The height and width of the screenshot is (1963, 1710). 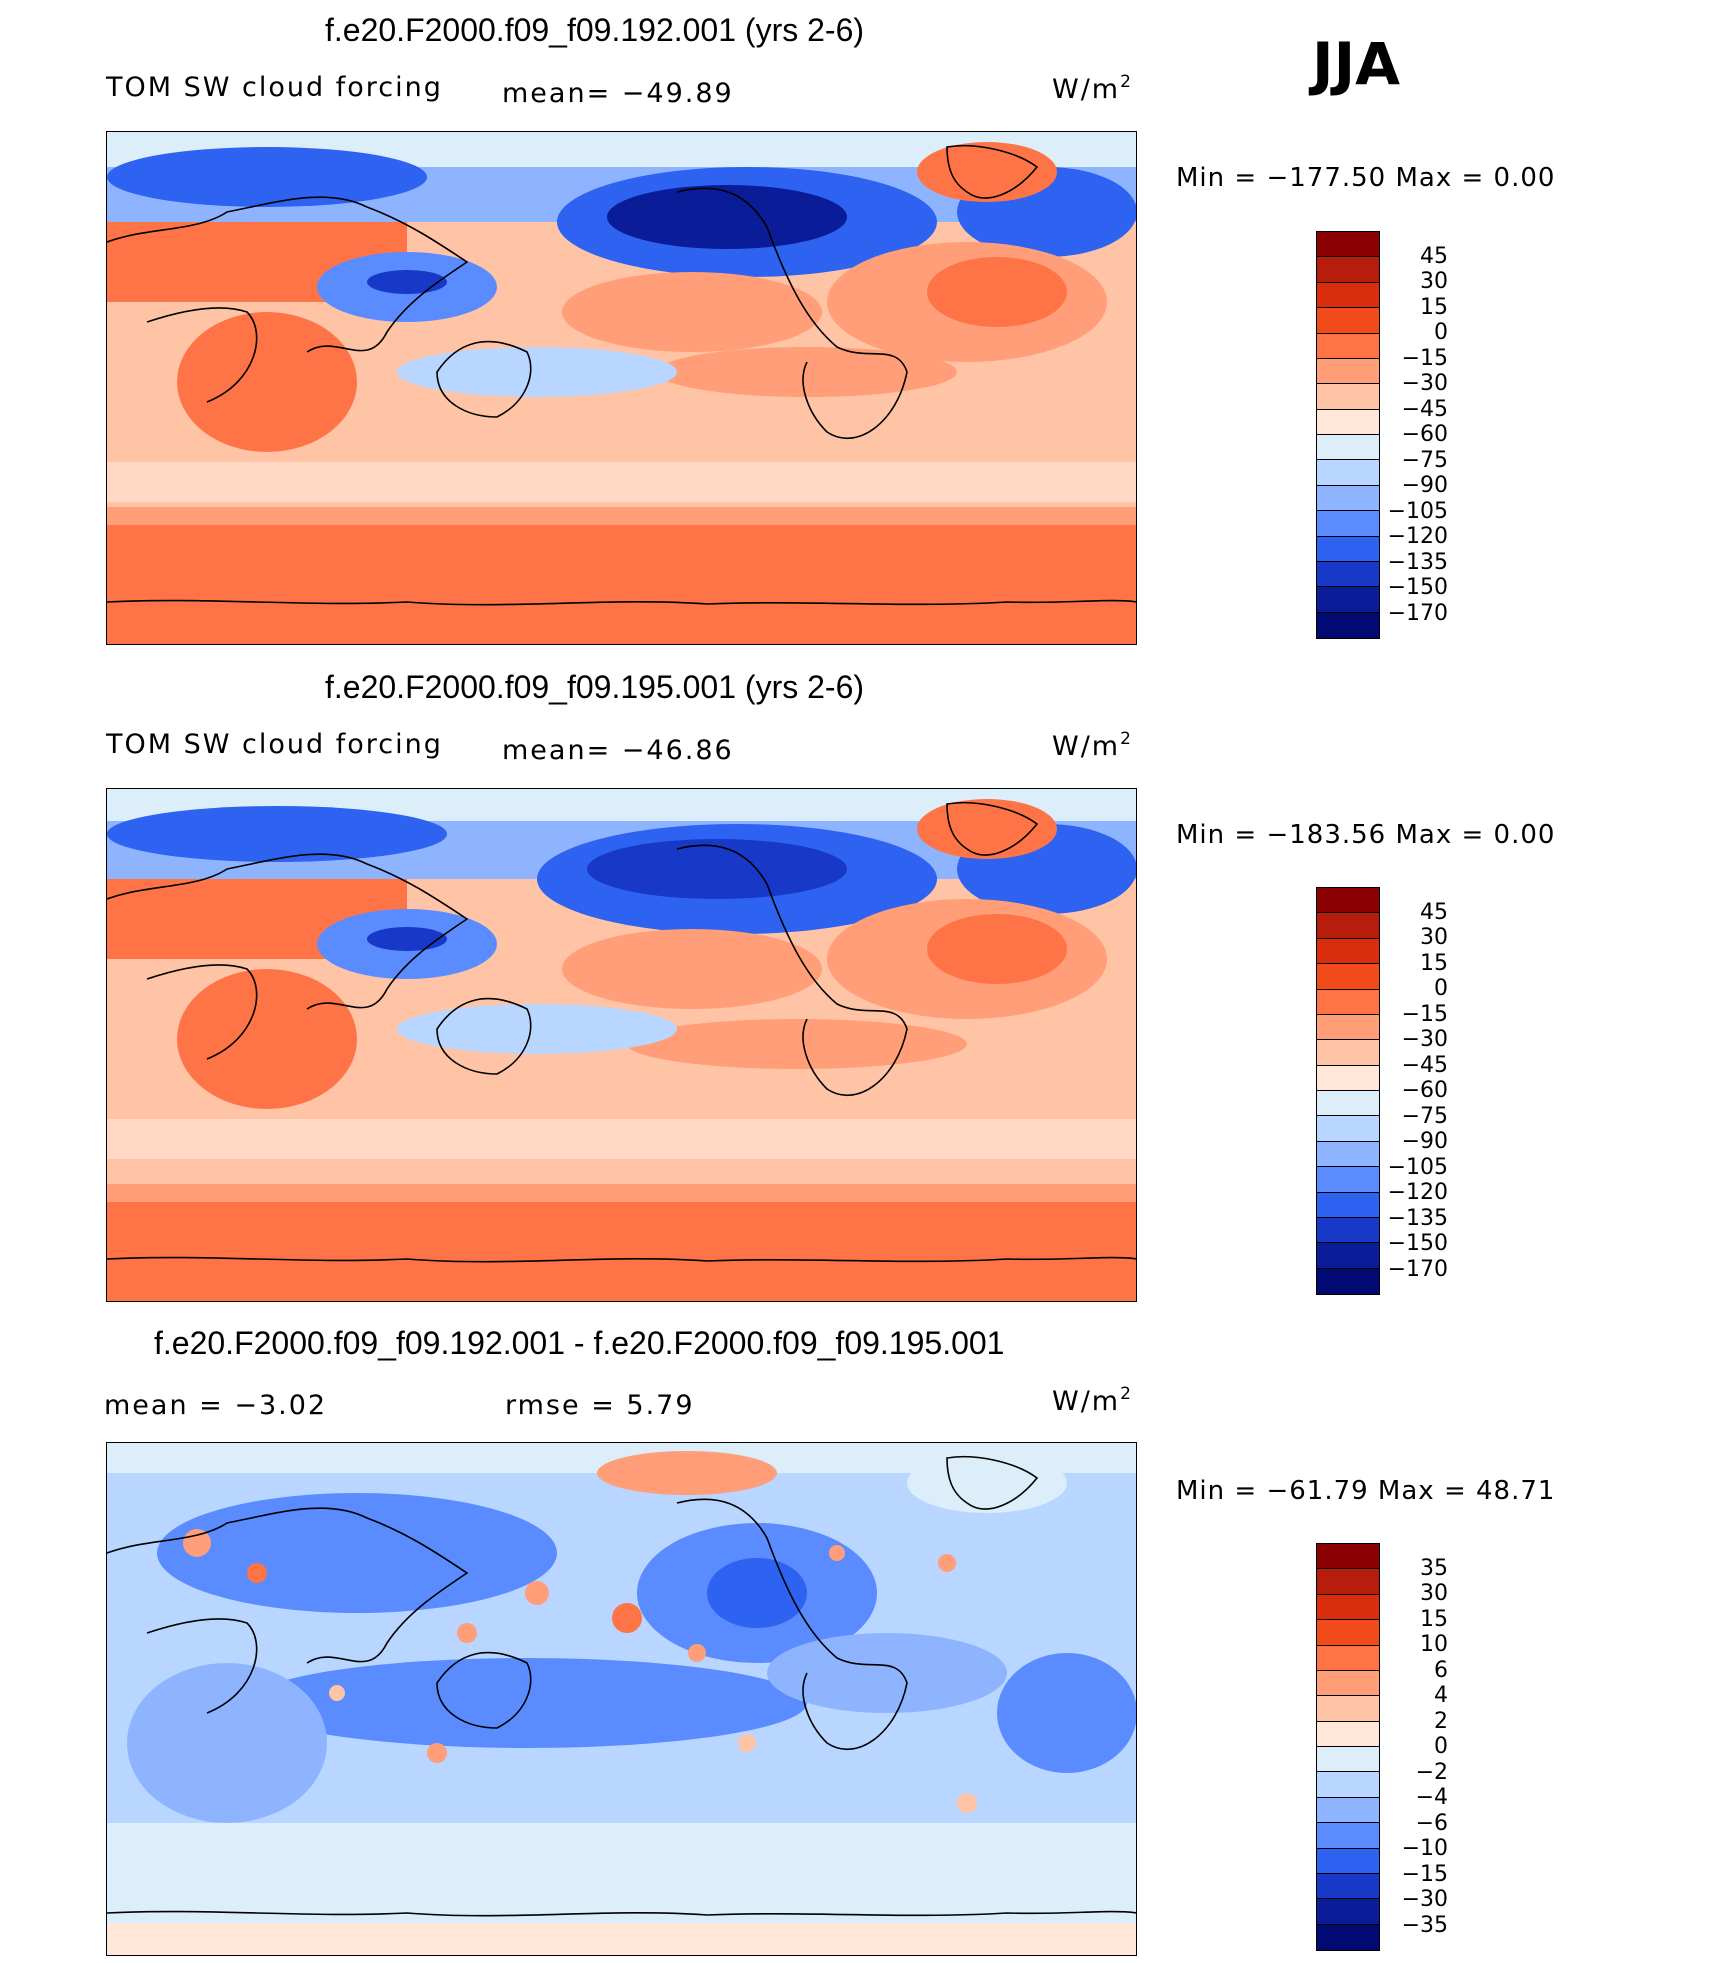 What do you see at coordinates (1434, 1568) in the screenshot?
I see `colorbar-tick-label: 35` at bounding box center [1434, 1568].